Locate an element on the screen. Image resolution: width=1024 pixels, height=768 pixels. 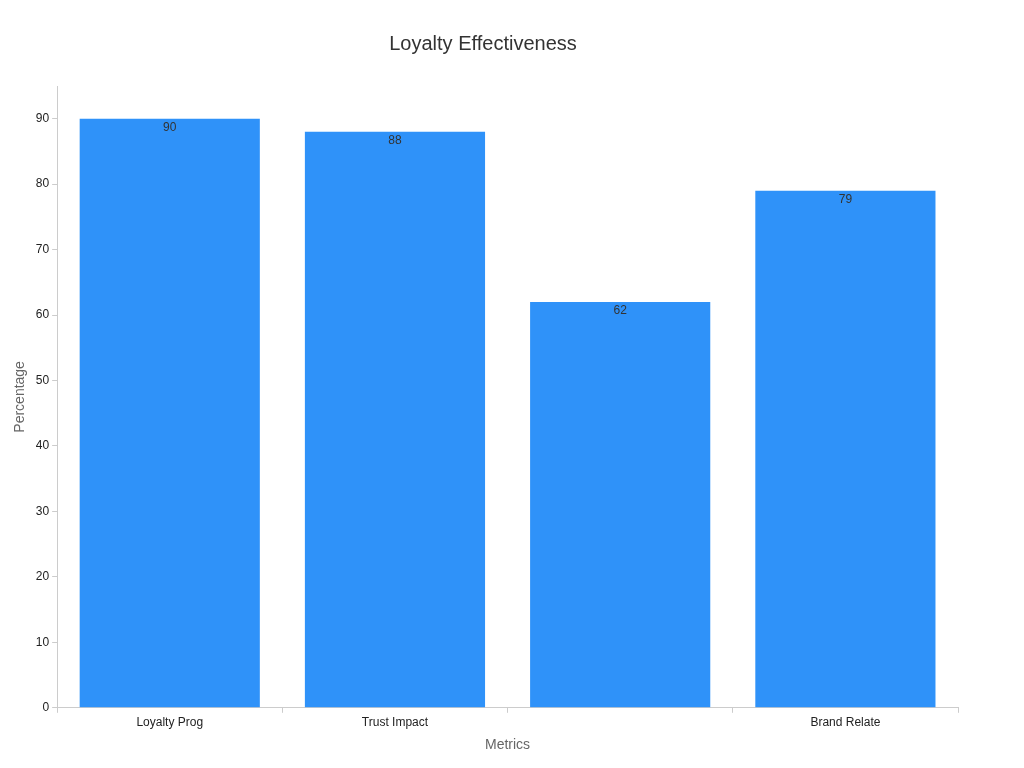
x-tick-label: Brand Relate is located at coordinates (845, 722).